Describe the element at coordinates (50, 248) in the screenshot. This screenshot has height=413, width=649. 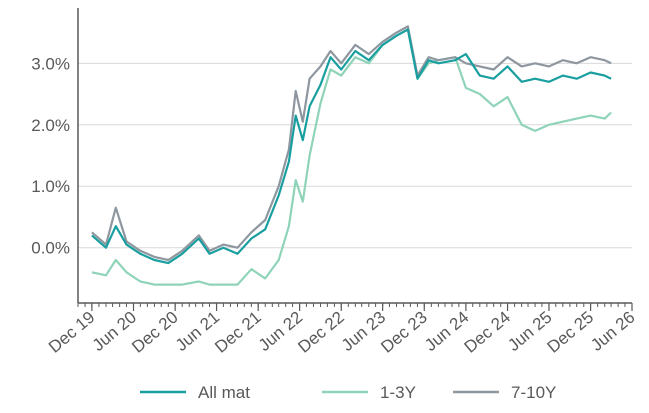
I see `y-tick-label: 0.0%` at that location.